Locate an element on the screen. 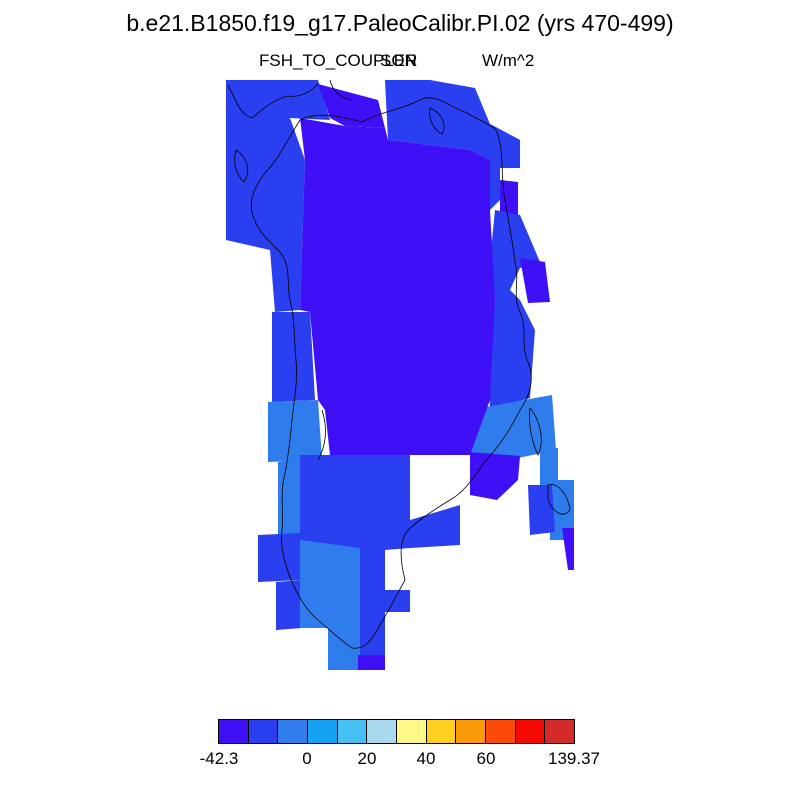 This screenshot has width=800, height=800. colorbar is located at coordinates (396, 731).